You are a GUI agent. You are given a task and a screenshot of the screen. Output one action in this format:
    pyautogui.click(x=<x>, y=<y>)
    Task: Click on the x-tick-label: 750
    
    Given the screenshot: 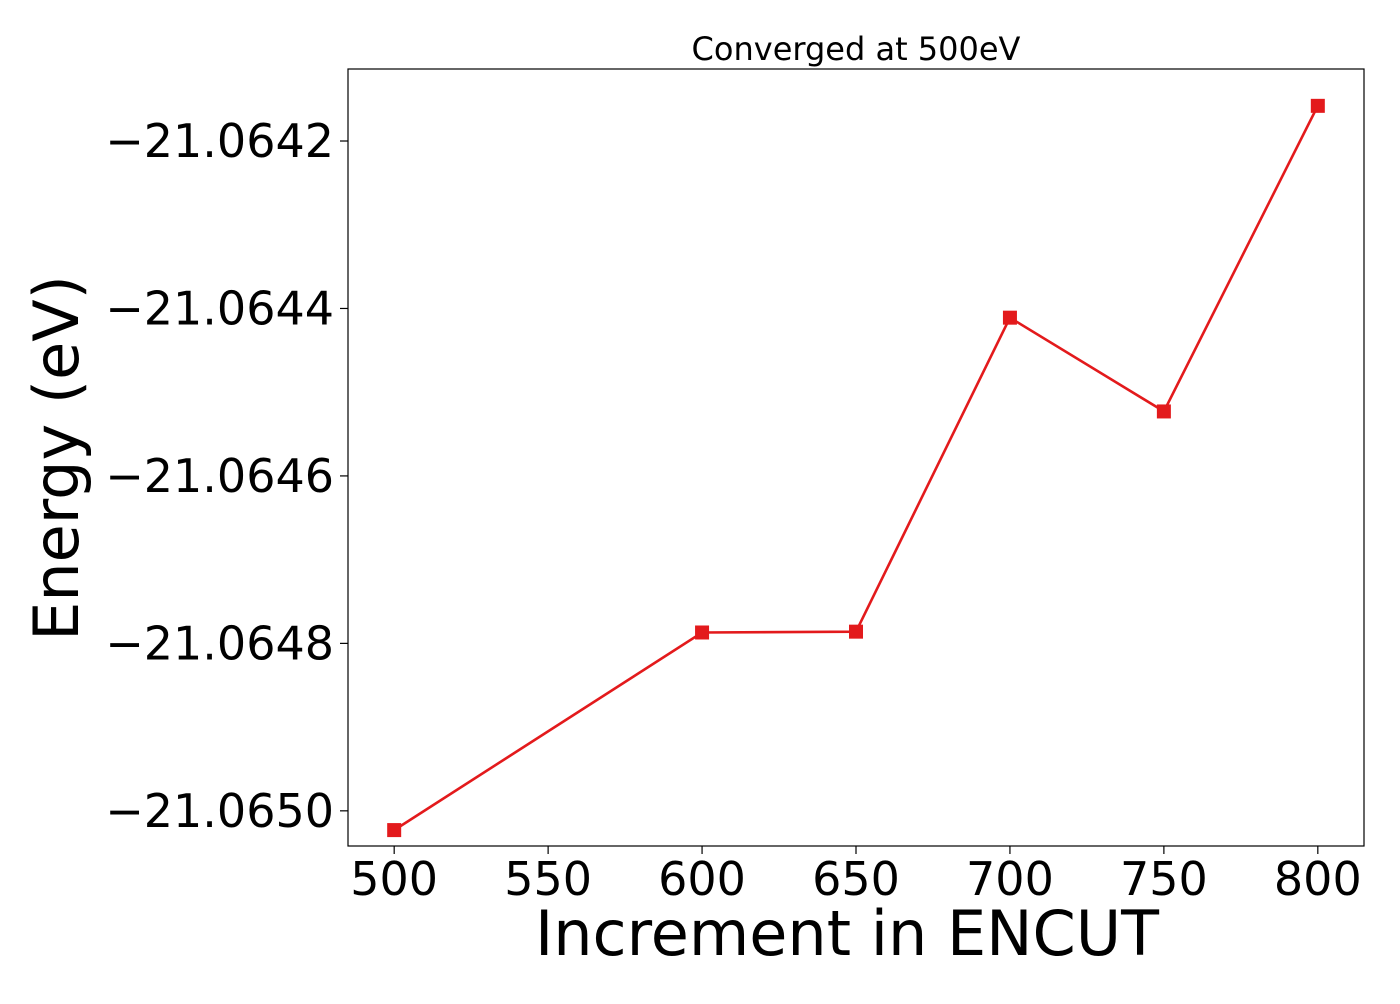 What is the action you would take?
    pyautogui.click(x=1164, y=879)
    